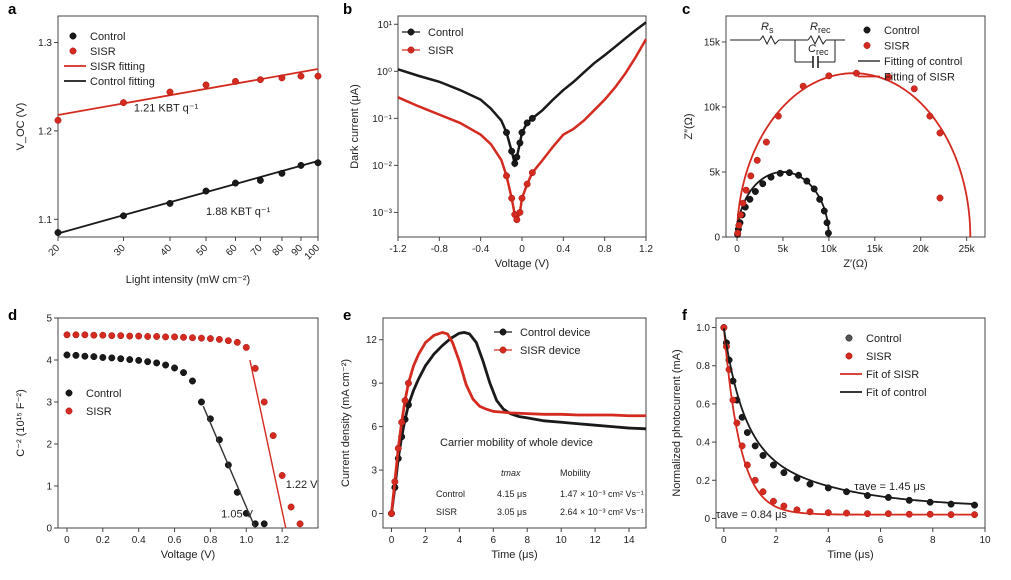  What do you see at coordinates (460, 540) in the screenshot?
I see `x-tick-label: 4` at bounding box center [460, 540].